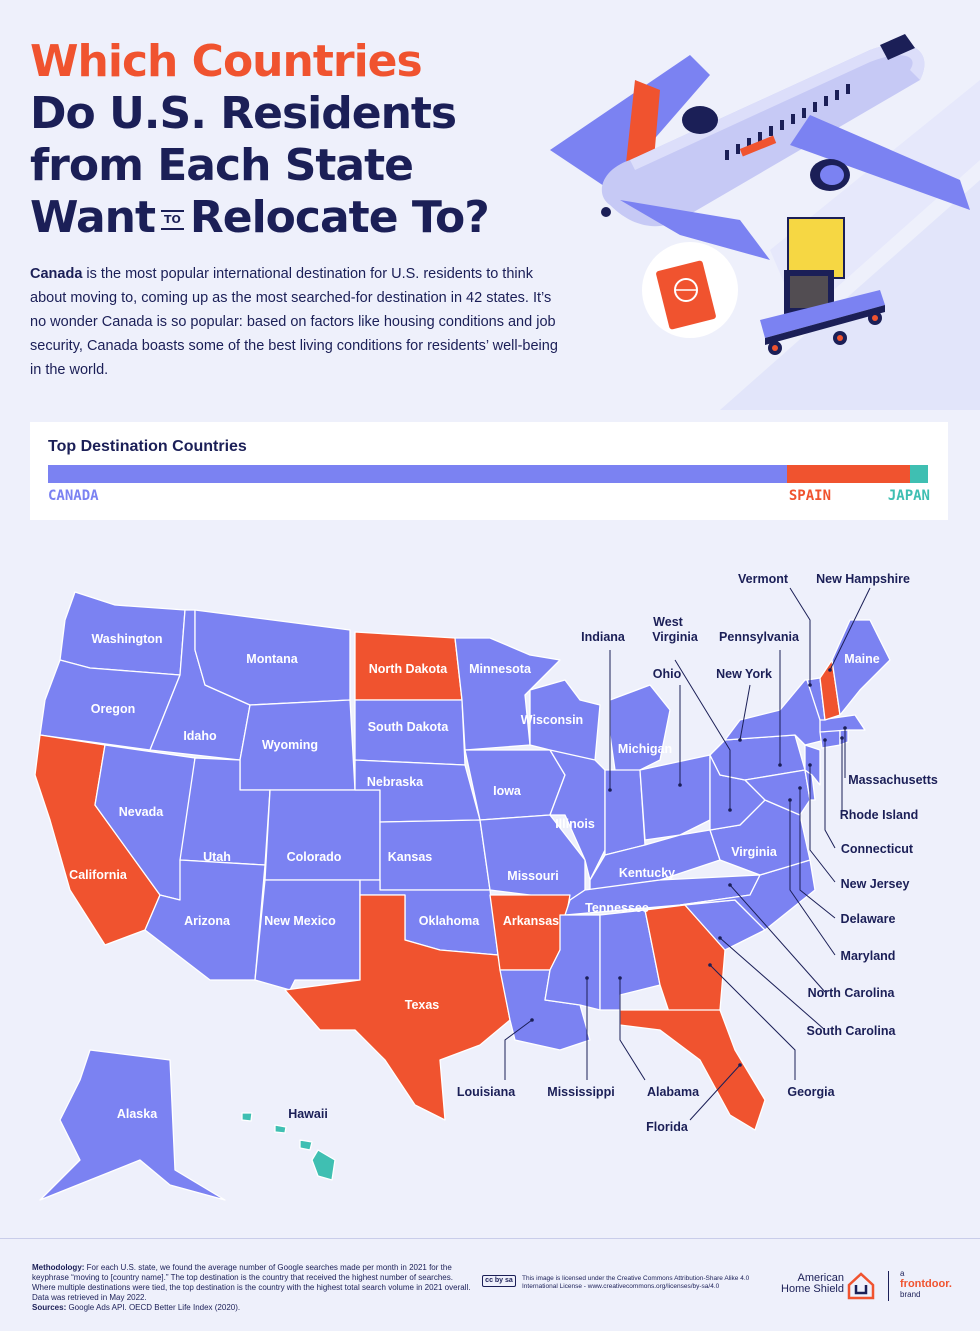 The height and width of the screenshot is (1331, 980). What do you see at coordinates (93, 217) in the screenshot?
I see `title-word-want: Want` at bounding box center [93, 217].